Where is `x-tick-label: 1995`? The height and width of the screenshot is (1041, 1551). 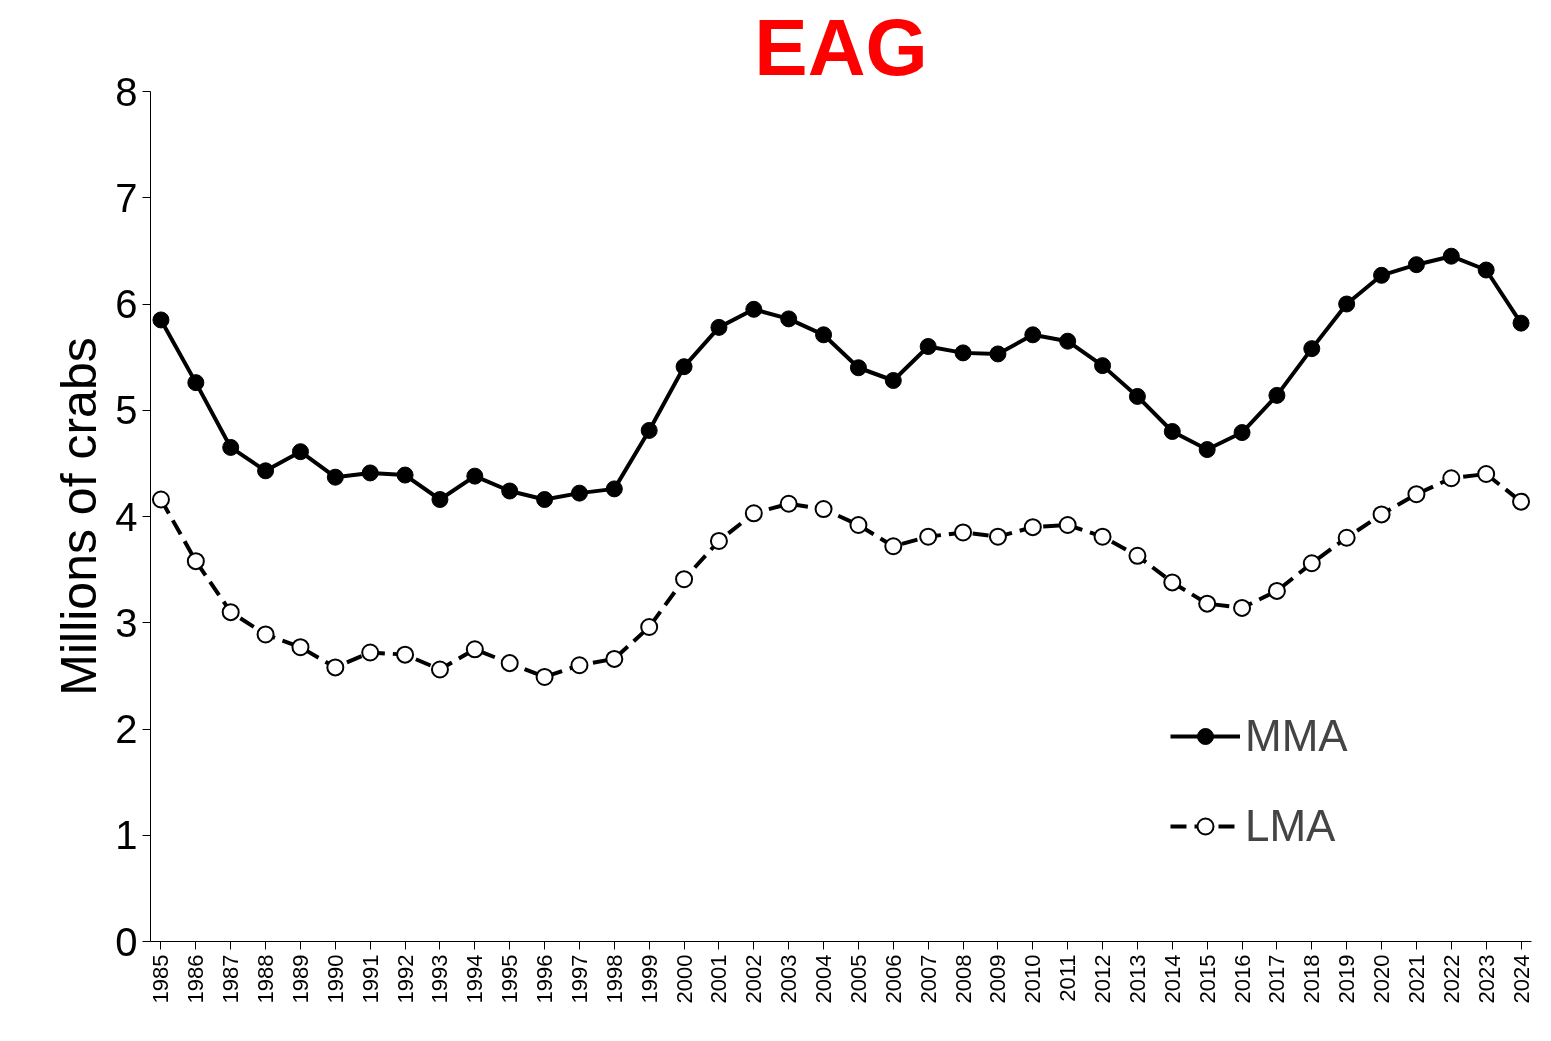 x-tick-label: 1995 is located at coordinates (510, 979).